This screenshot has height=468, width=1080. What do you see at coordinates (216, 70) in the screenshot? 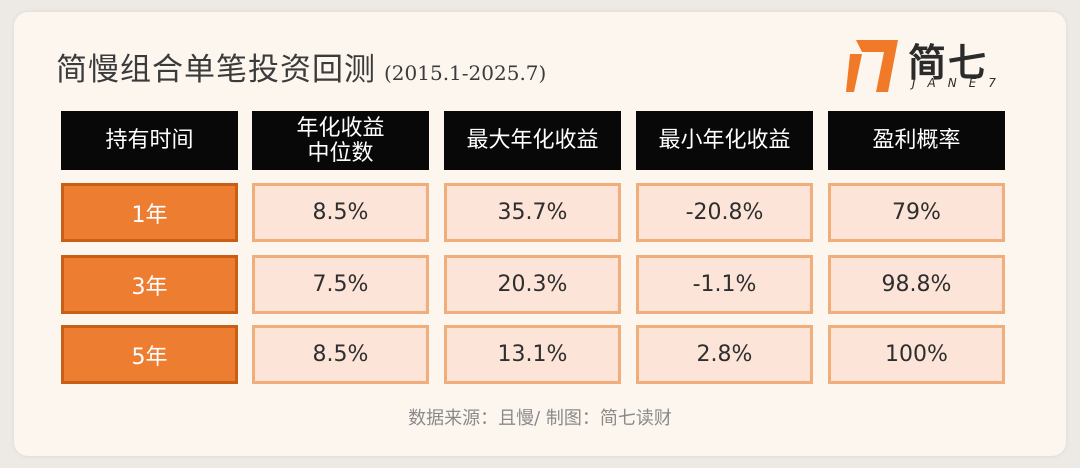
I see `chart-title: 简慢组合单笔投资回测` at bounding box center [216, 70].